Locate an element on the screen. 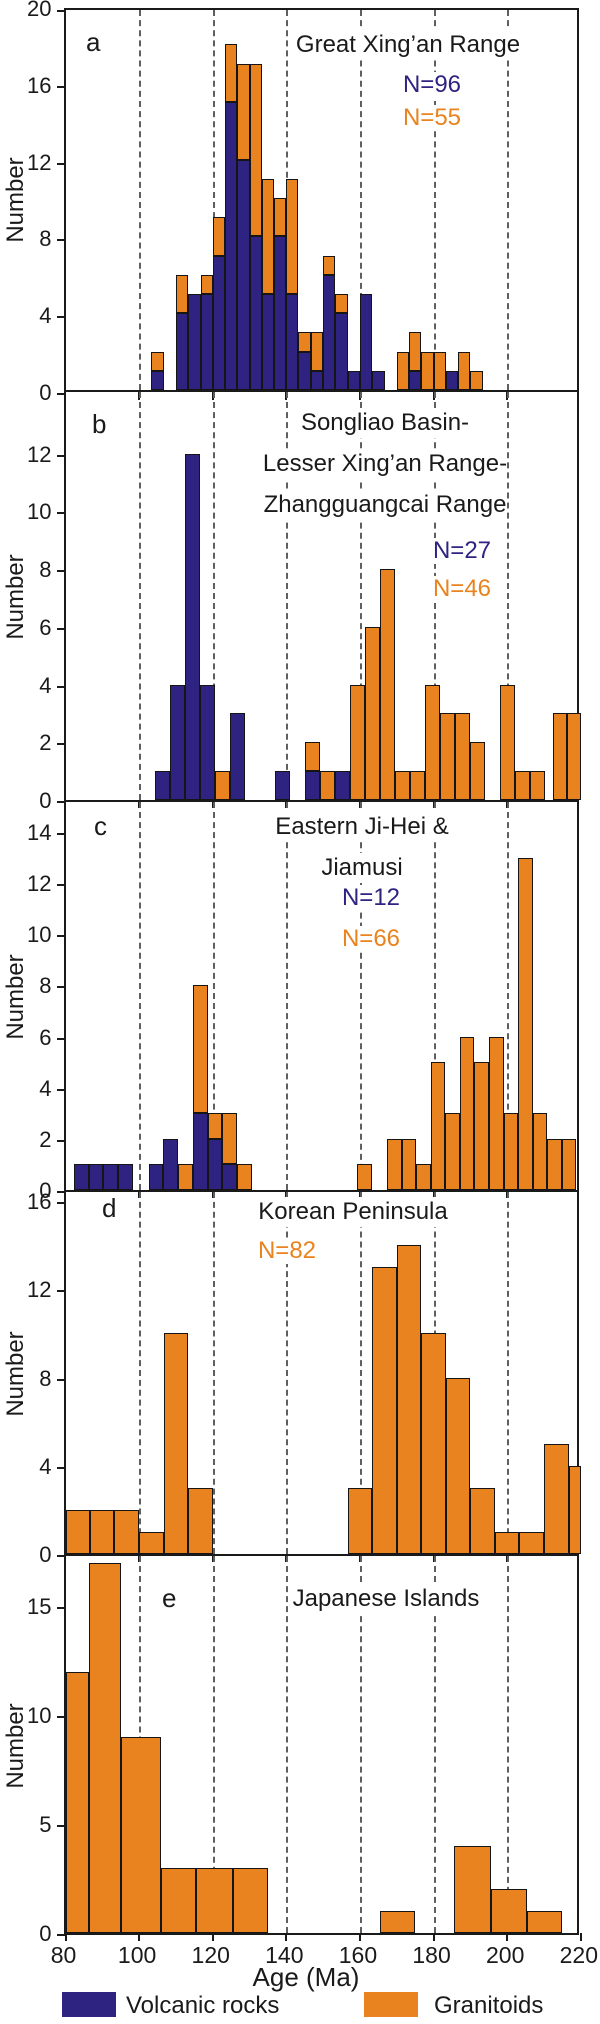  bar-a-22-volcanic is located at coordinates (452, 380).